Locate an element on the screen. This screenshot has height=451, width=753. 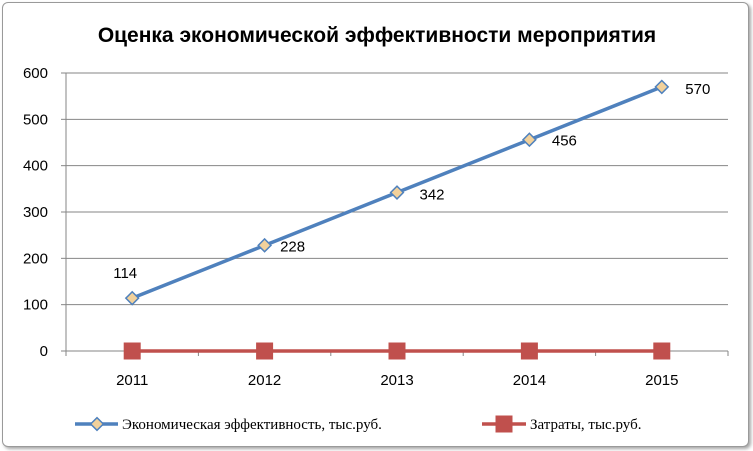
x-tick-label: 2011 is located at coordinates (132, 380).